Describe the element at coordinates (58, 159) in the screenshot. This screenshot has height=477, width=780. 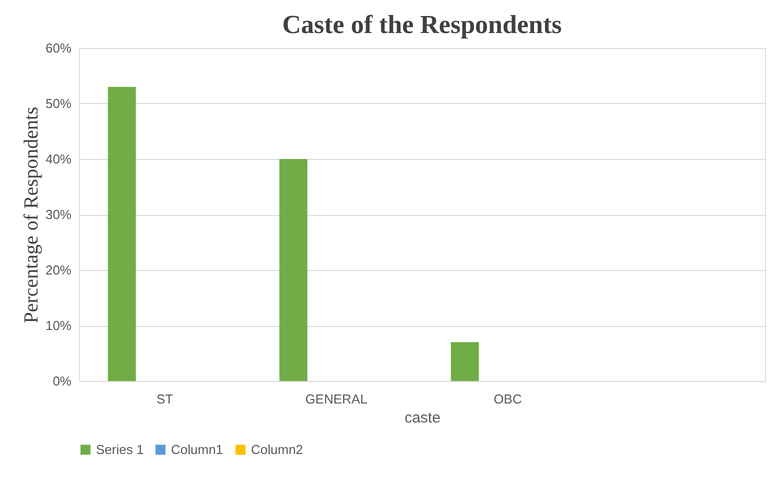
I see `y-tick-label: 40%` at that location.